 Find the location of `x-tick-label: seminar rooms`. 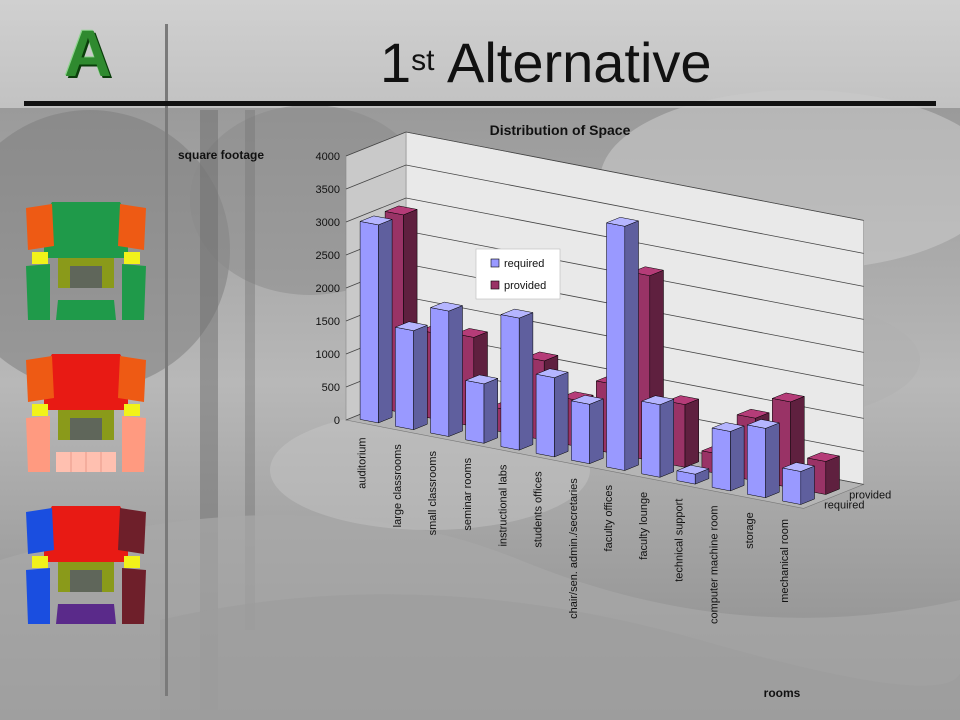

x-tick-label: seminar rooms is located at coordinates (468, 493).